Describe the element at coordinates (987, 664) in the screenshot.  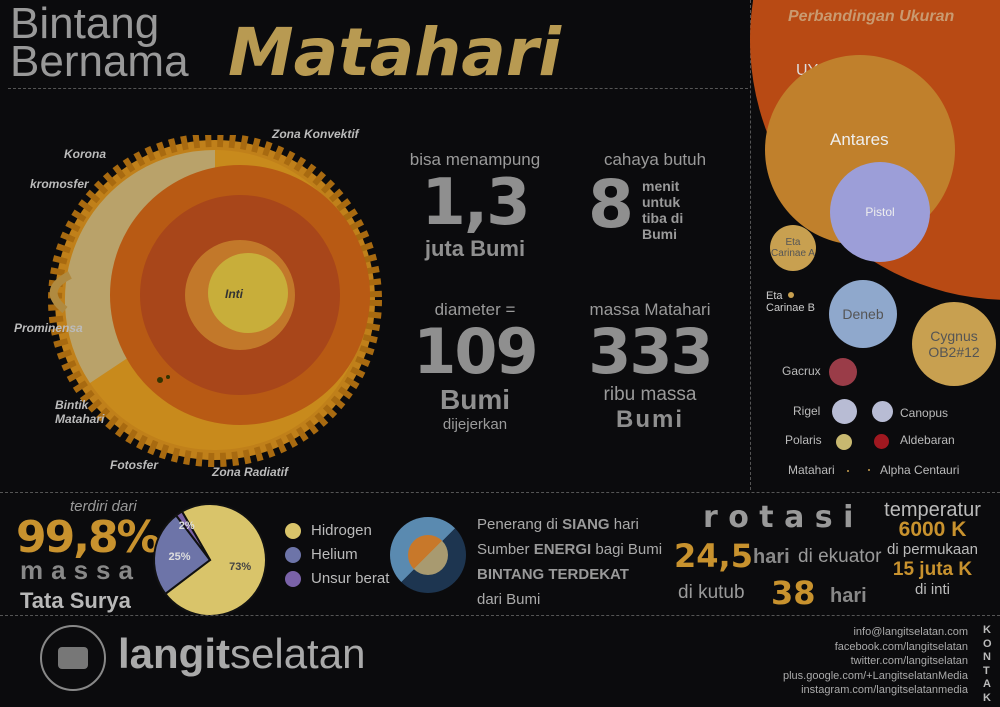
I see `contact-label: KONTAK` at that location.